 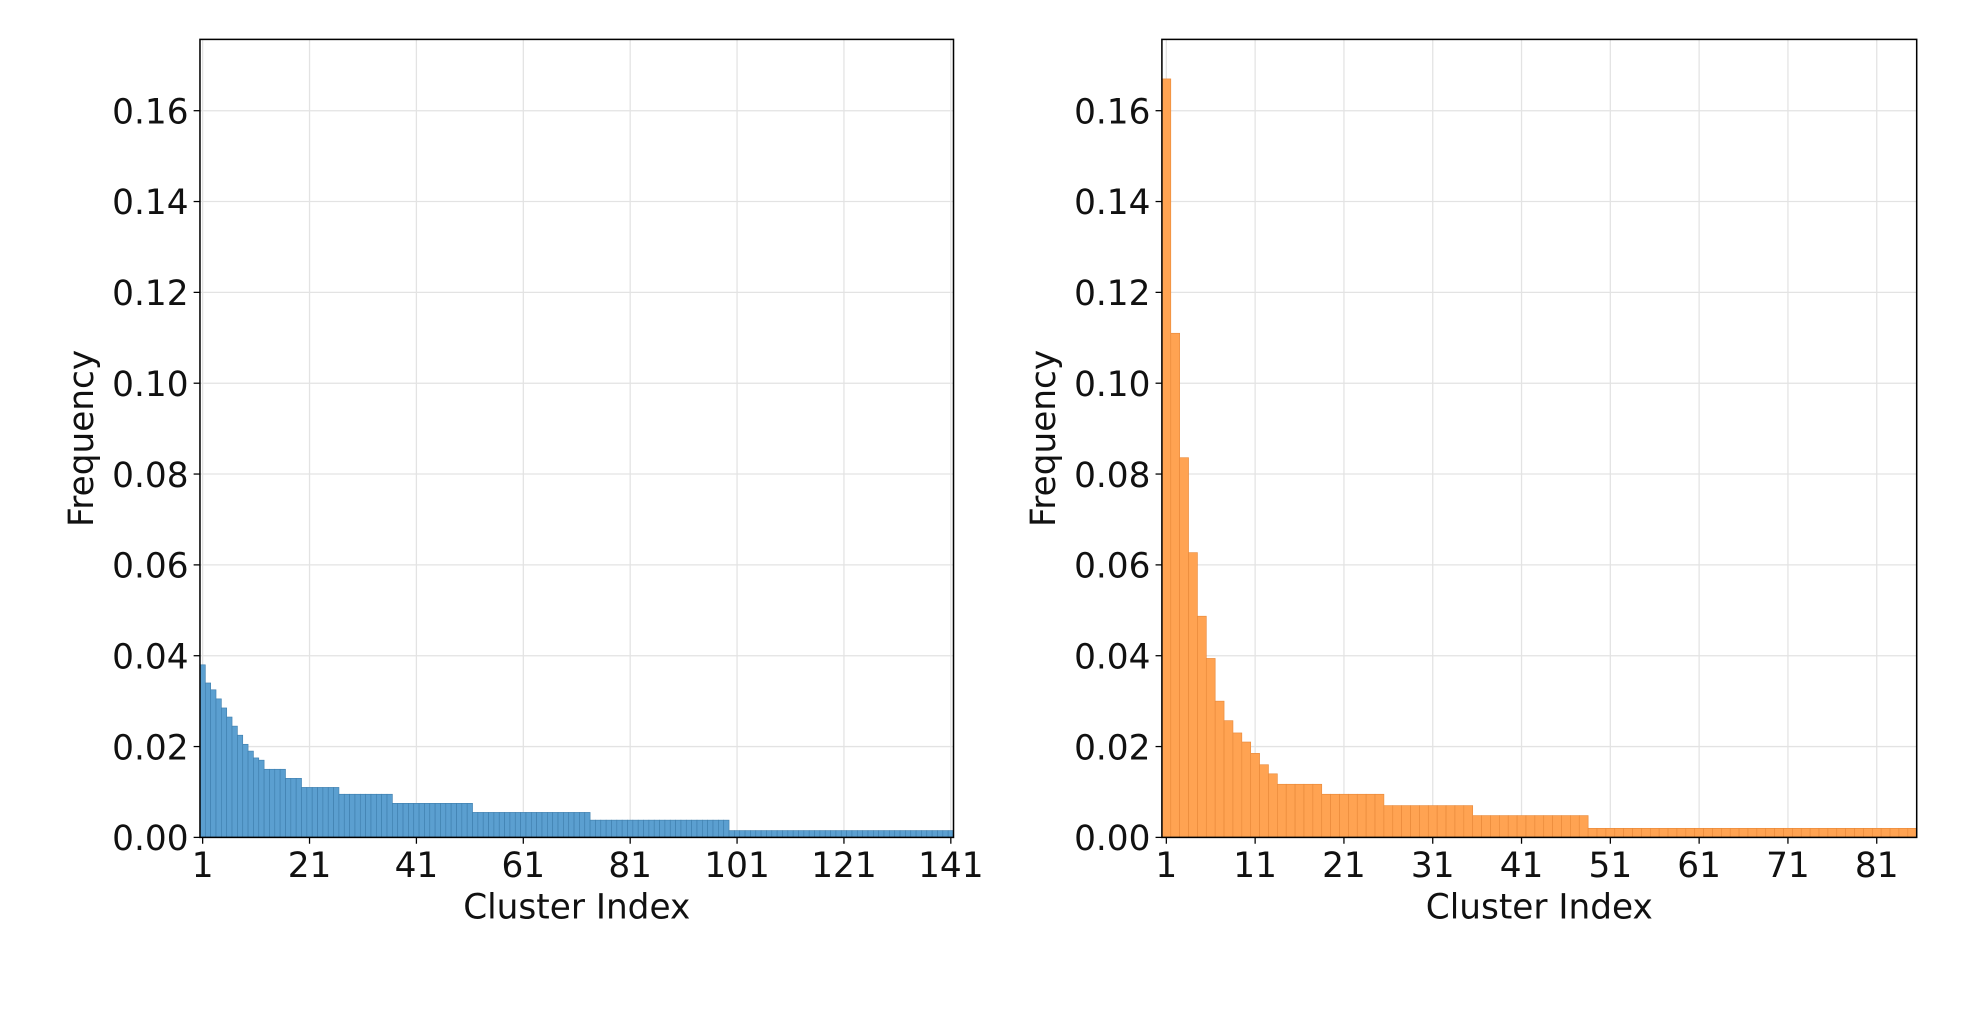 I want to click on x-tick-label: 71, so click(x=1788, y=866).